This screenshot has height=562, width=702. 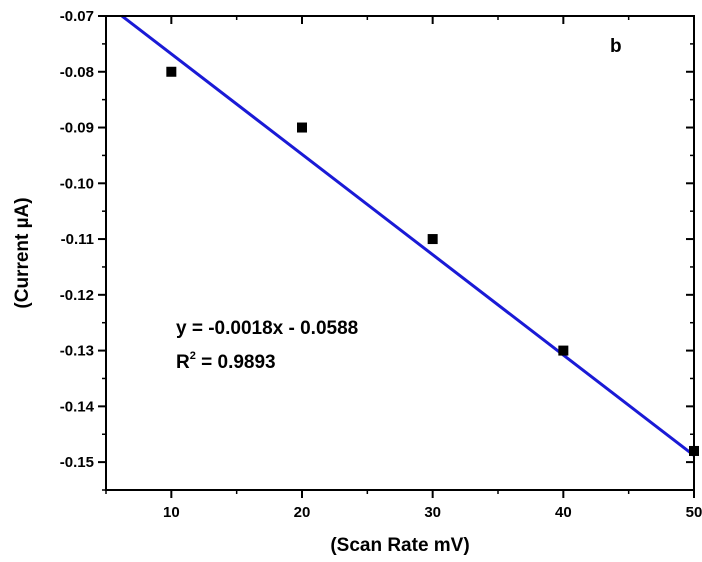 I want to click on y-tick-label: -0.11, so click(x=77, y=239).